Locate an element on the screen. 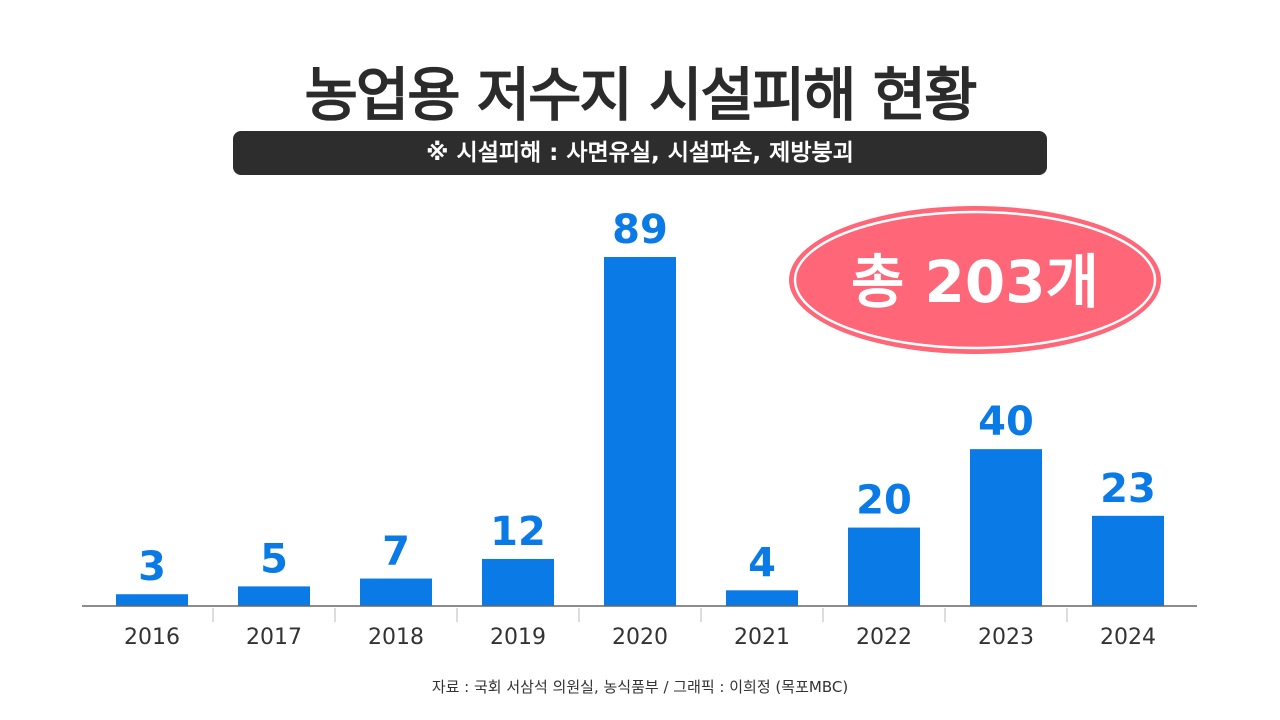  bar-2016 is located at coordinates (152, 600).